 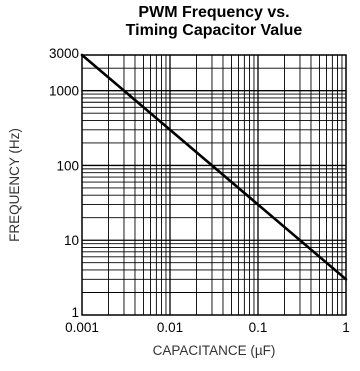 I want to click on x-axis-label: CAPACITANCE (µF), so click(x=214, y=350).